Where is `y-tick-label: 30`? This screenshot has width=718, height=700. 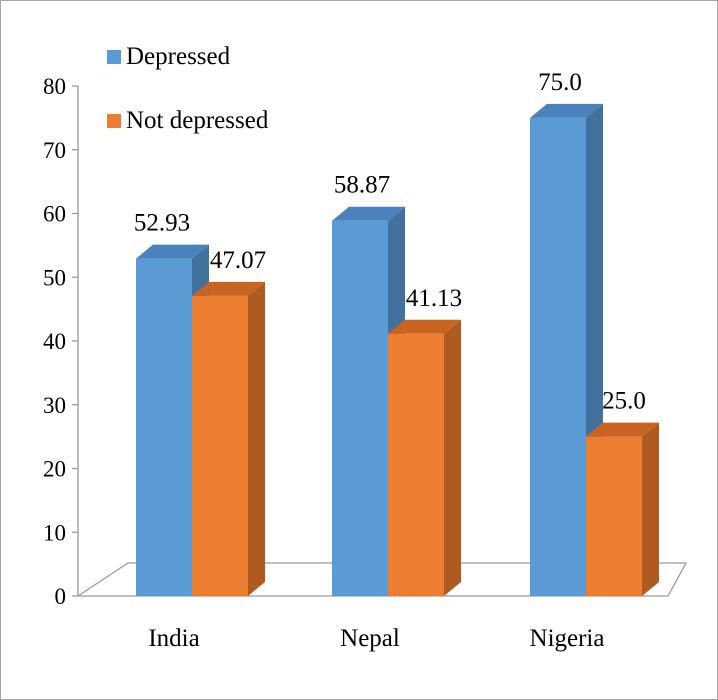 y-tick-label: 30 is located at coordinates (54, 405).